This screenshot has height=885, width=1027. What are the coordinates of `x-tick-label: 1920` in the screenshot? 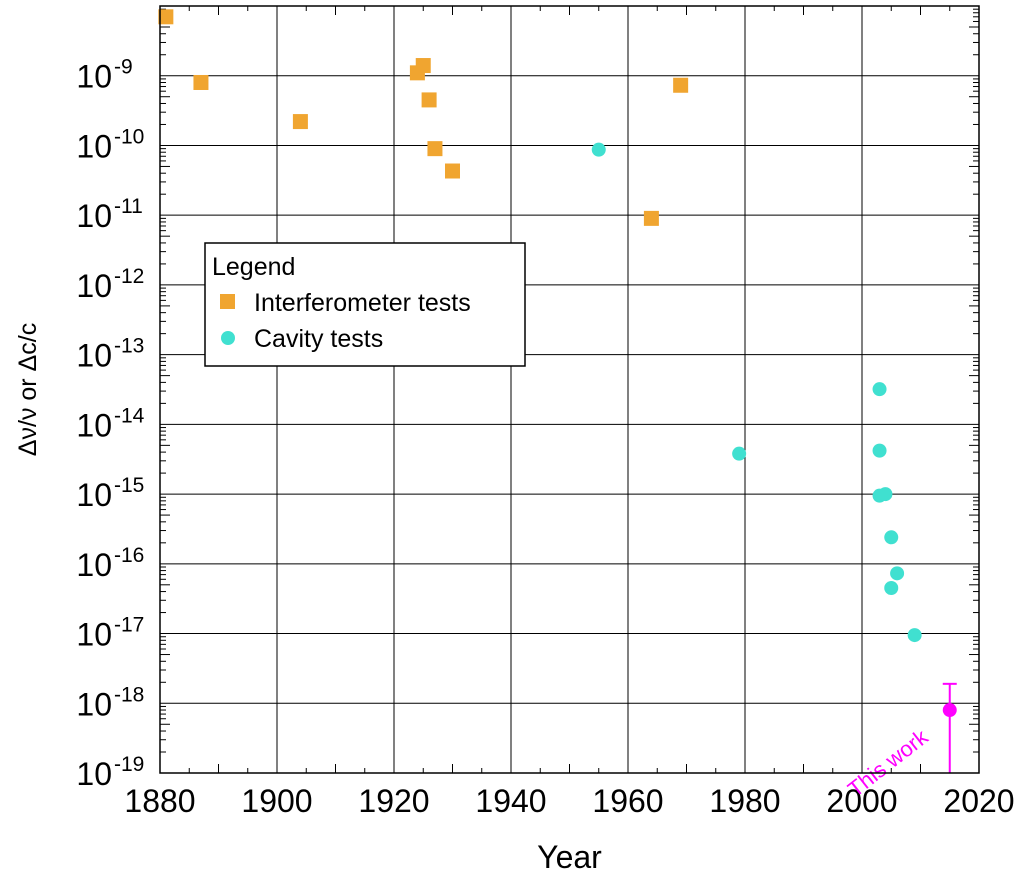 It's located at (393, 801).